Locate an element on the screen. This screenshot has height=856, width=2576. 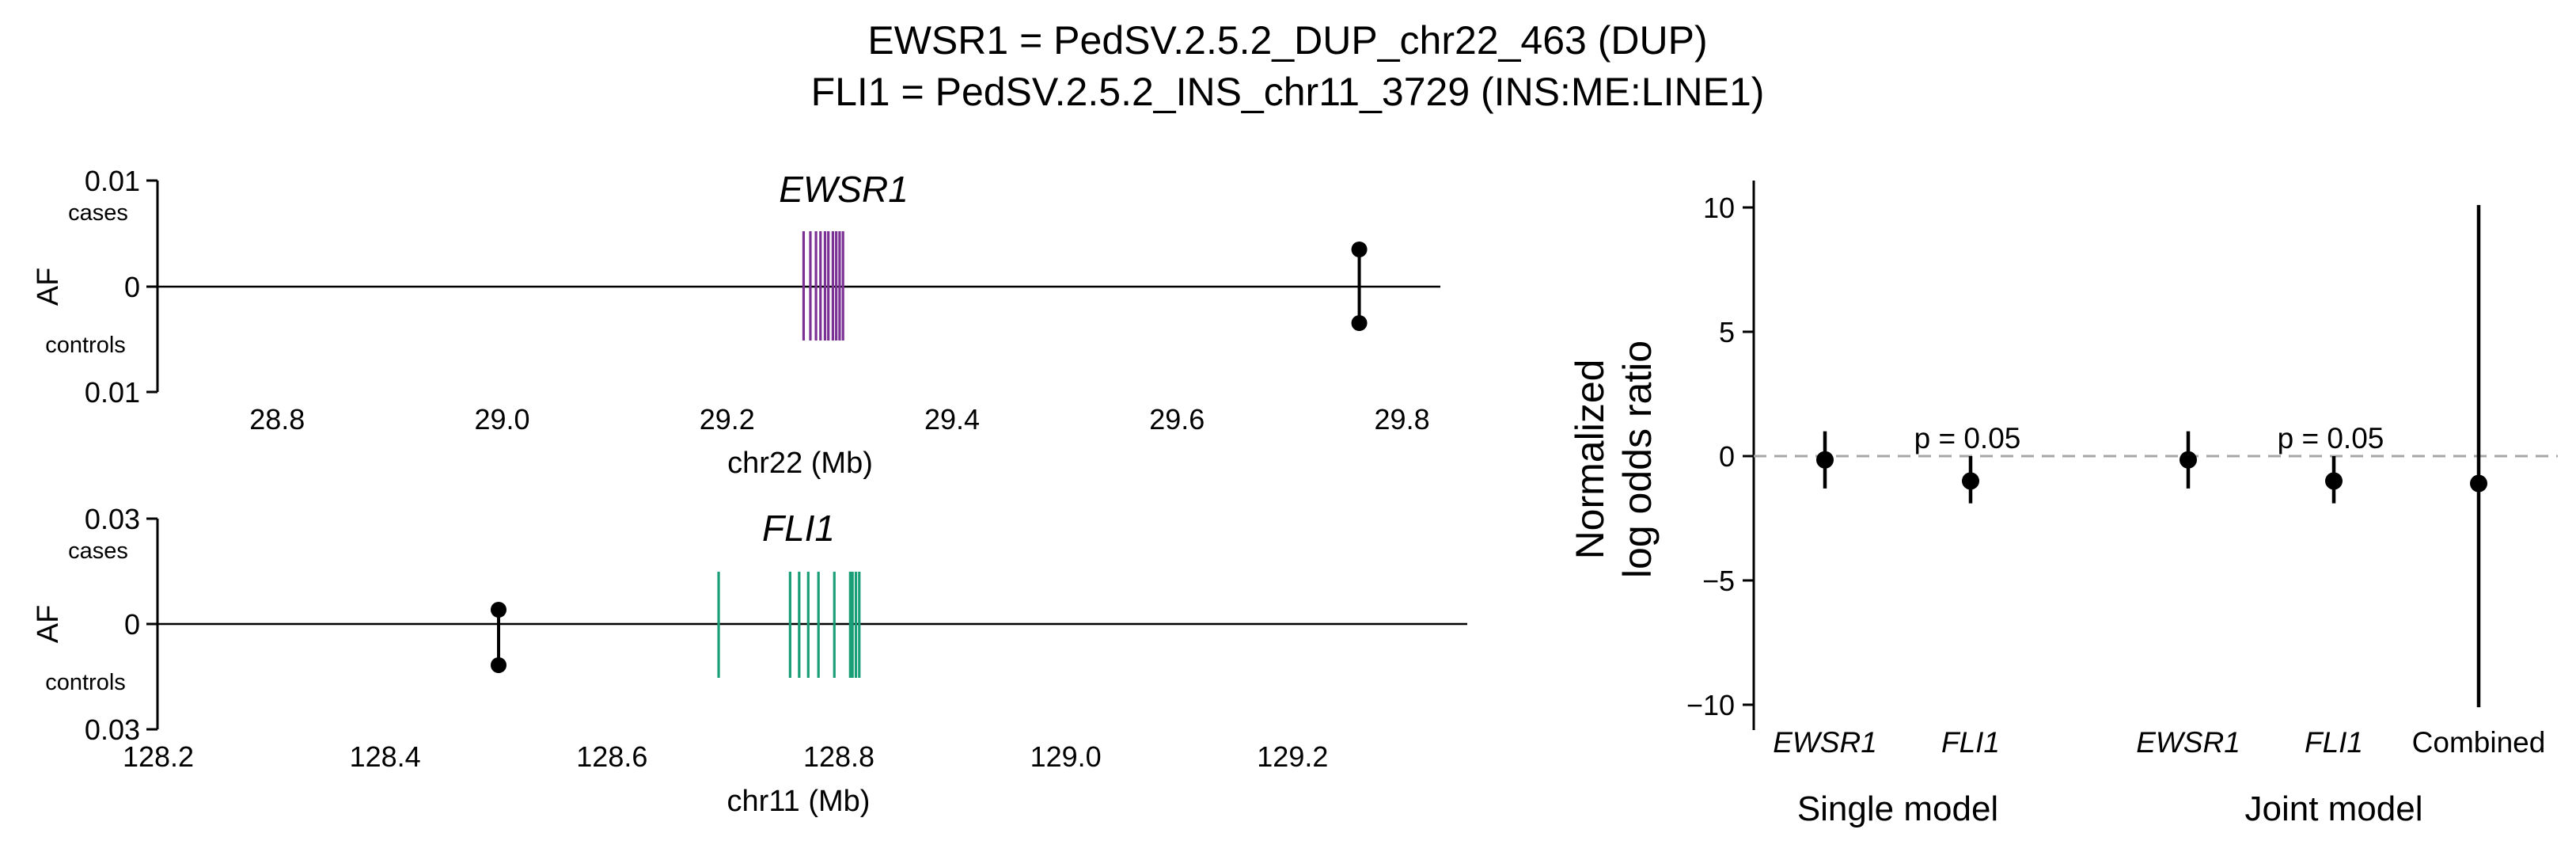
x-tick-label: 128.6 is located at coordinates (611, 756).